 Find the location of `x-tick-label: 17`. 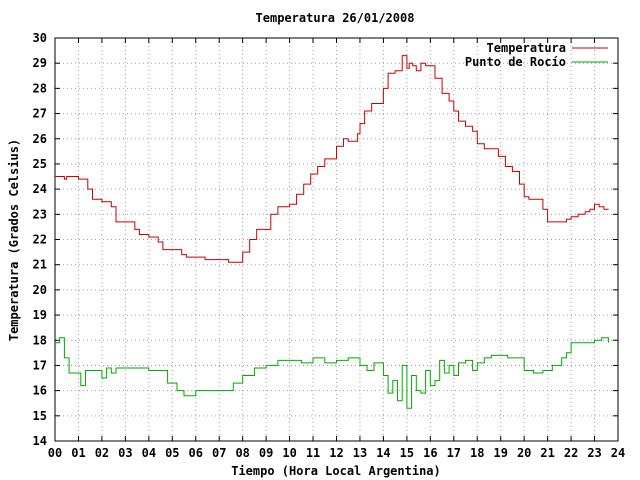

x-tick-label: 17 is located at coordinates (454, 453).